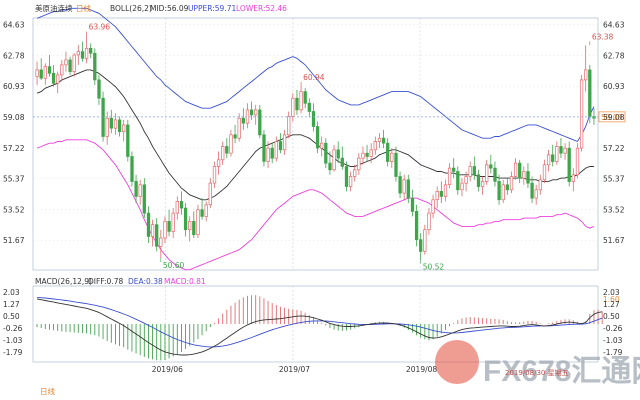 The width and height of the screenshot is (640, 400). I want to click on watermark: FX678汇通网 2019/08/30 星期五, so click(537, 364).